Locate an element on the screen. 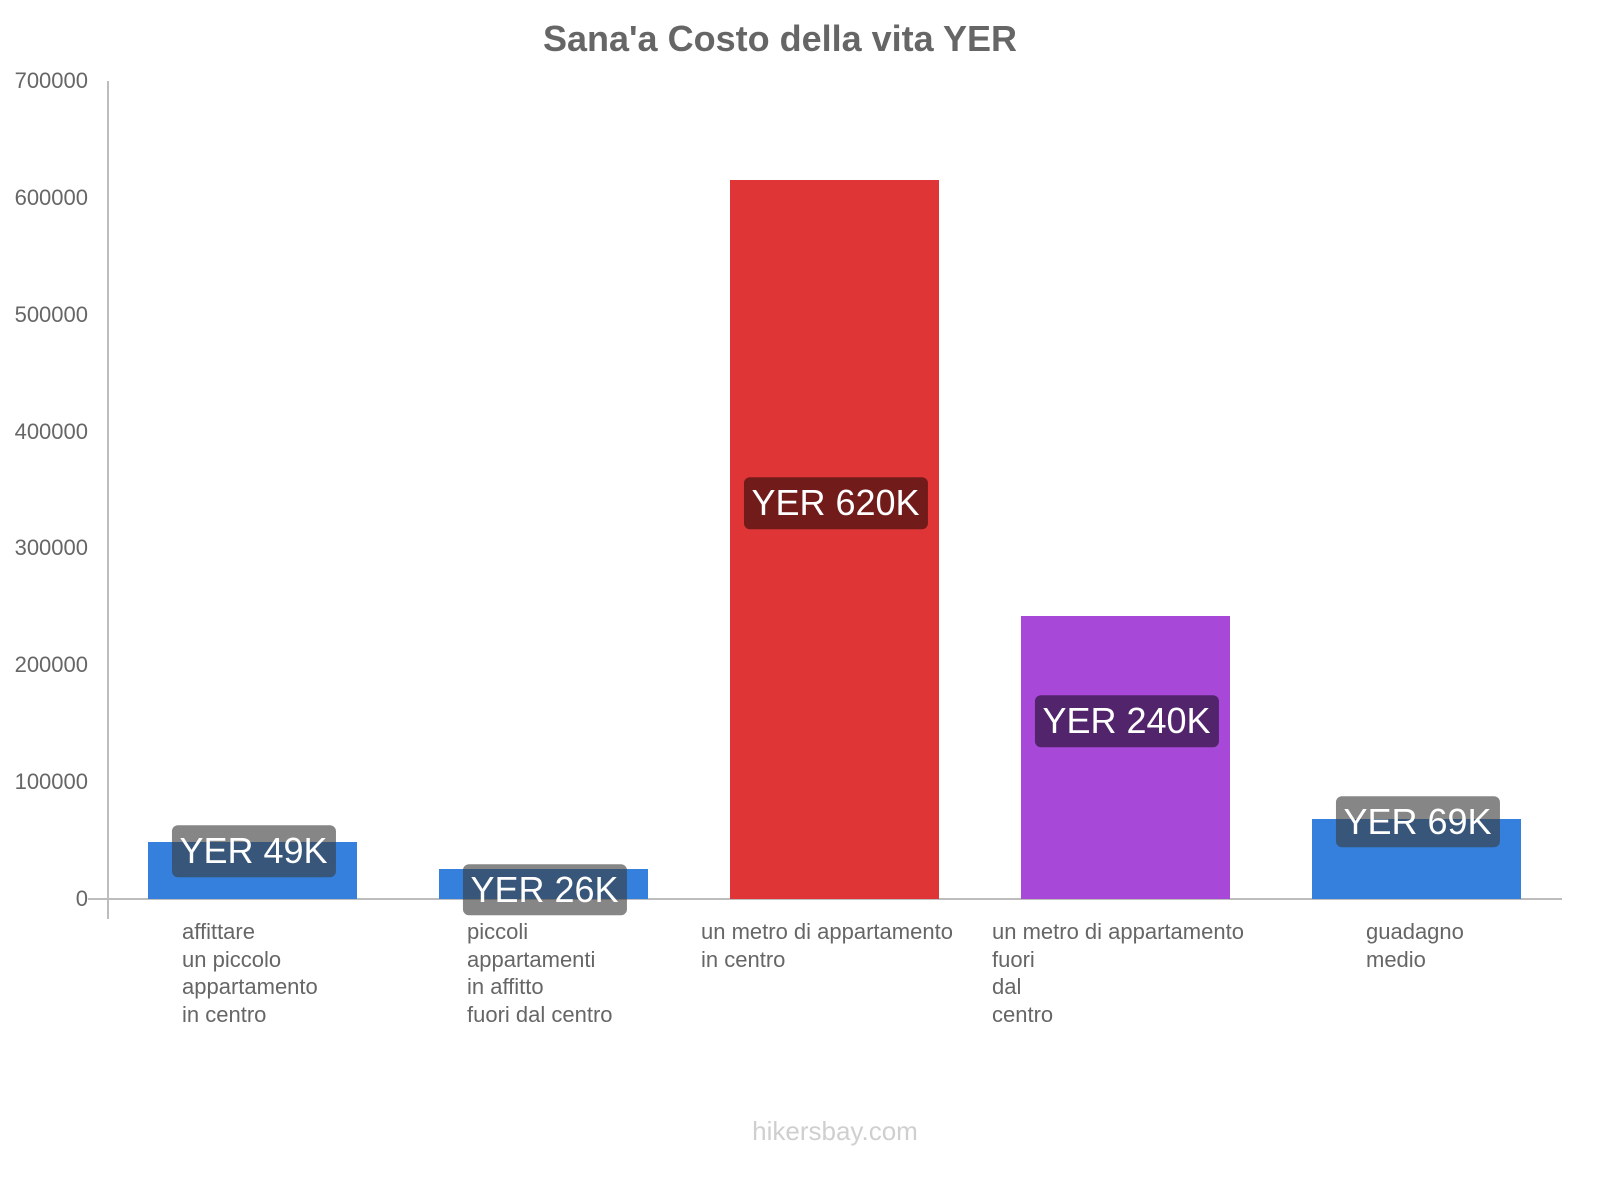 The image size is (1600, 1200). category-label: un metro di appartamento in centro is located at coordinates (827, 945).